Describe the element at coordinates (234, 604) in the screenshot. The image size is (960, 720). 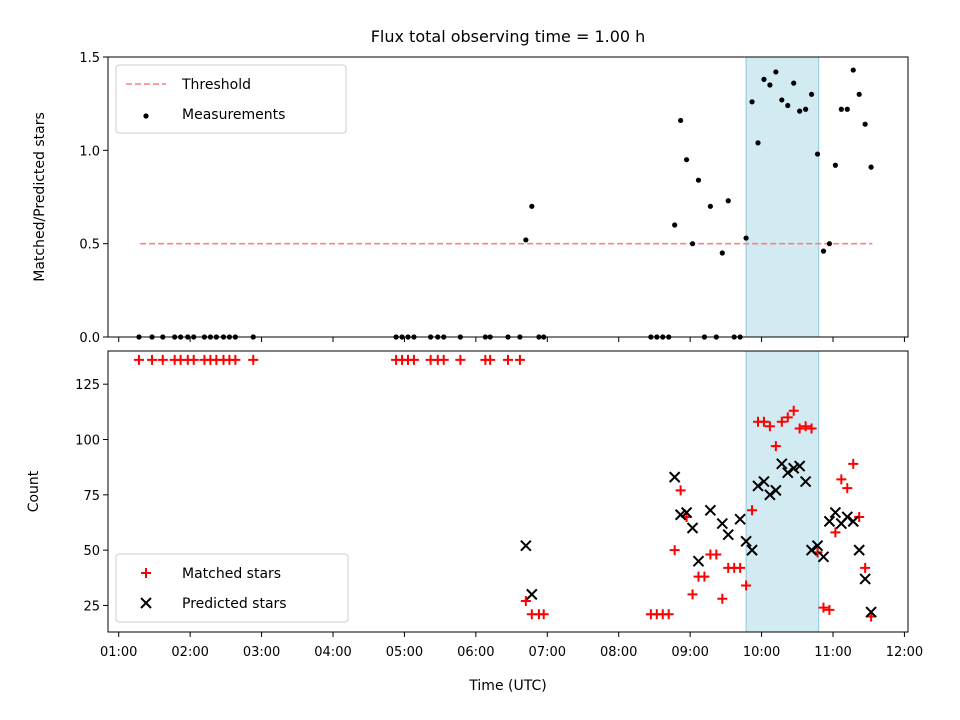
I see `legend-label: Predicted stars` at that location.